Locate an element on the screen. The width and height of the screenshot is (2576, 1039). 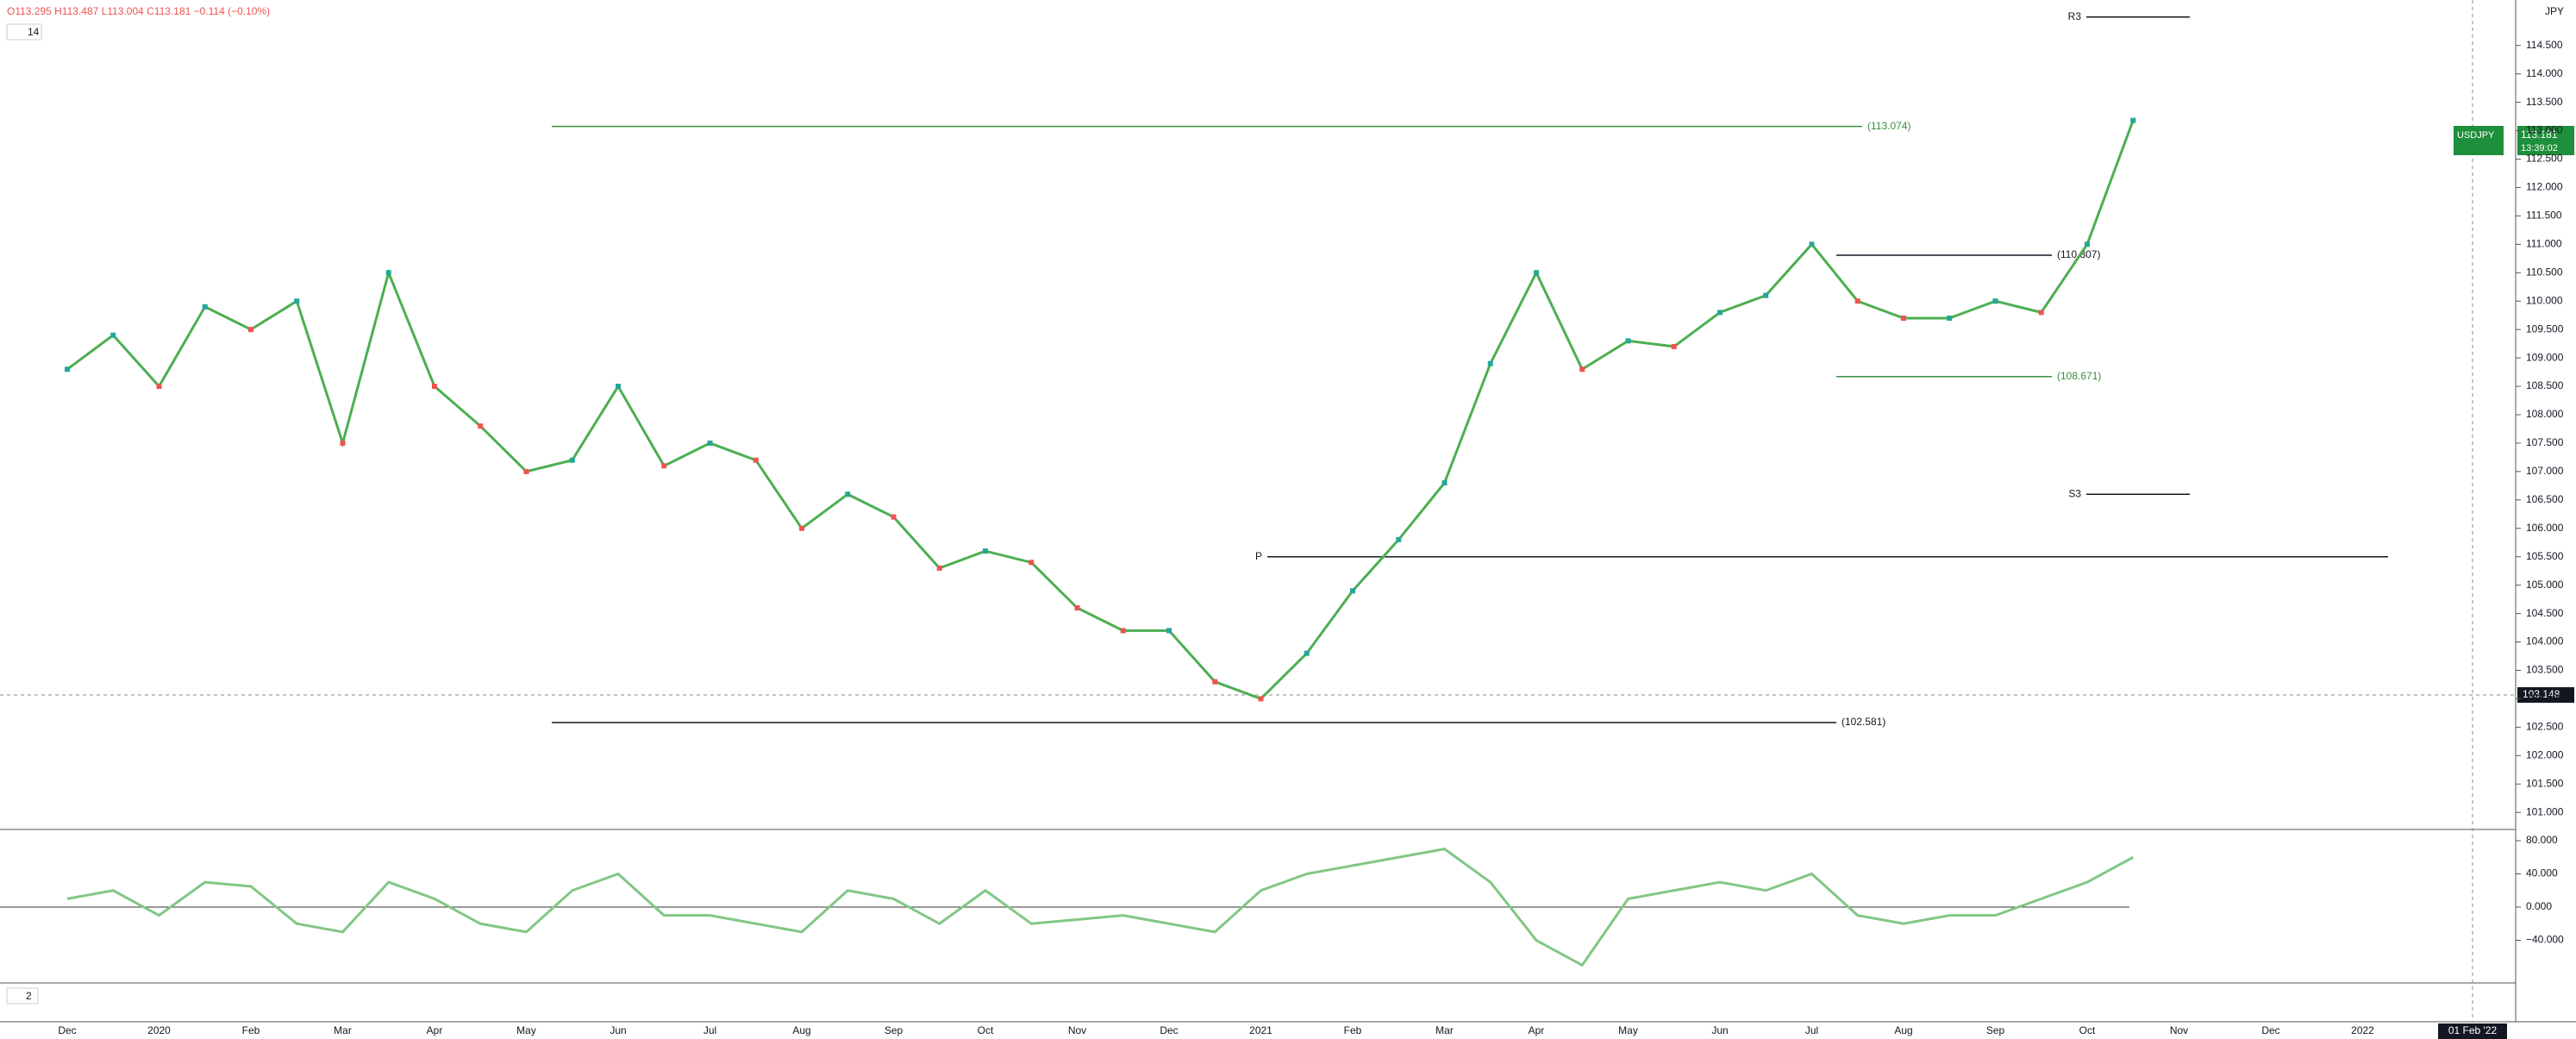
osc-length-box is located at coordinates (22, 996).